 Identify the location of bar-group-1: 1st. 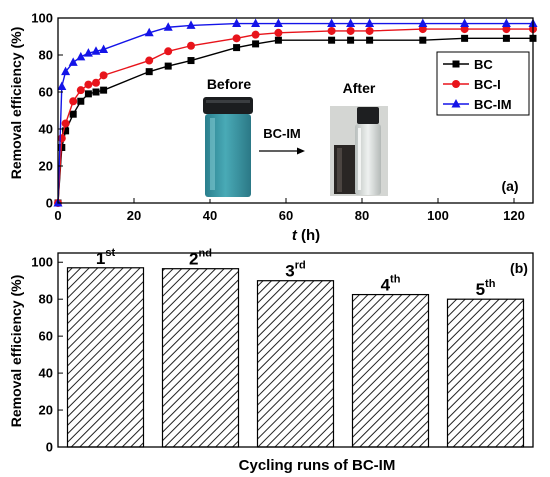
(105, 347).